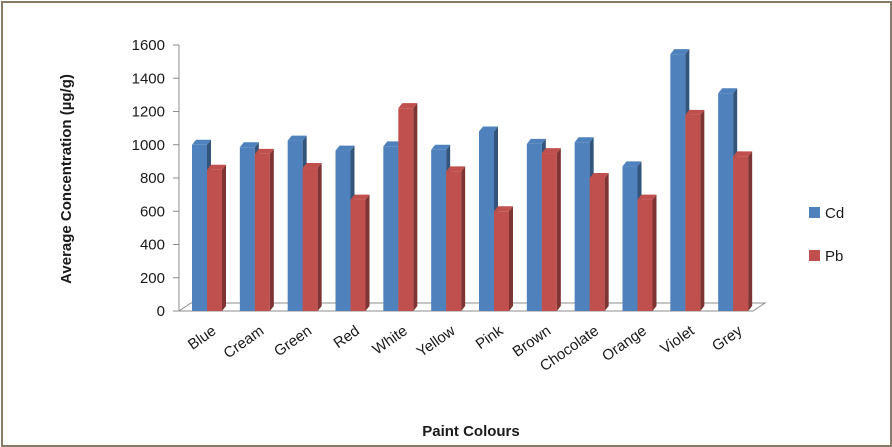  I want to click on y-tick-label: 400, so click(152, 245).